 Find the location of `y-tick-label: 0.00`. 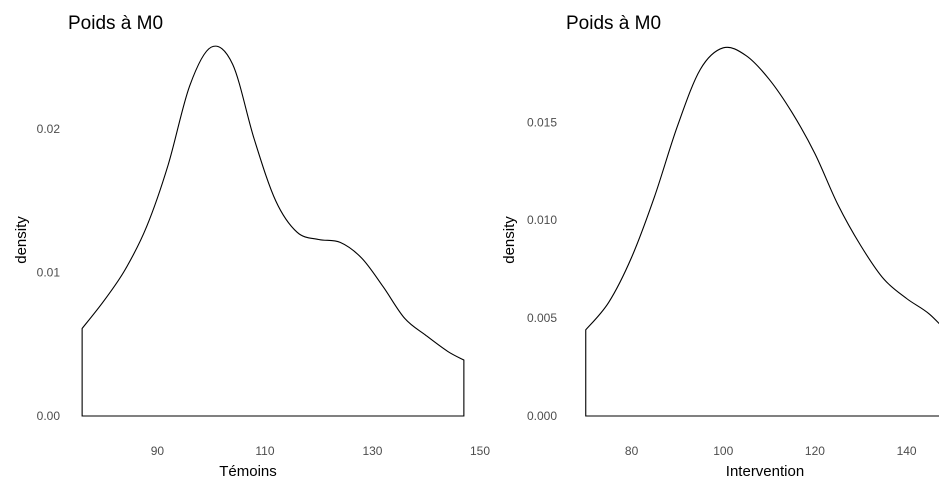

y-tick-label: 0.00 is located at coordinates (49, 416).